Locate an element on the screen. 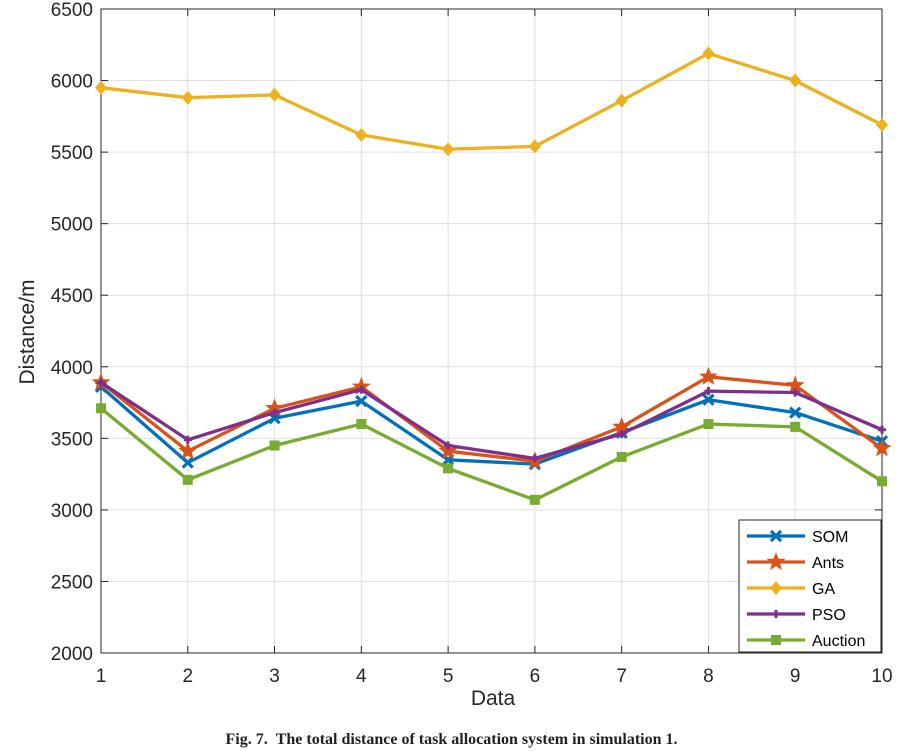 The image size is (903, 756). series-line-ants is located at coordinates (491, 419).